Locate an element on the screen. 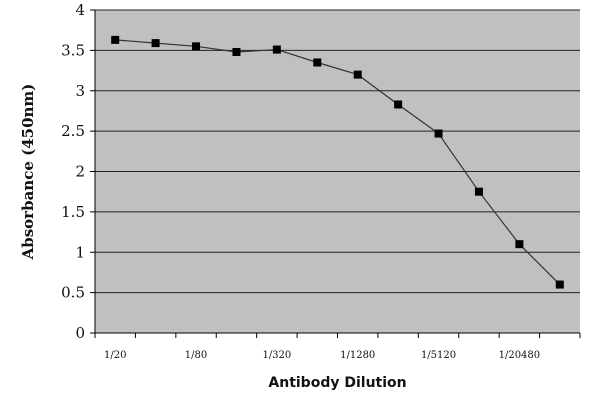  x-tick-label: 1/20480 is located at coordinates (520, 355).